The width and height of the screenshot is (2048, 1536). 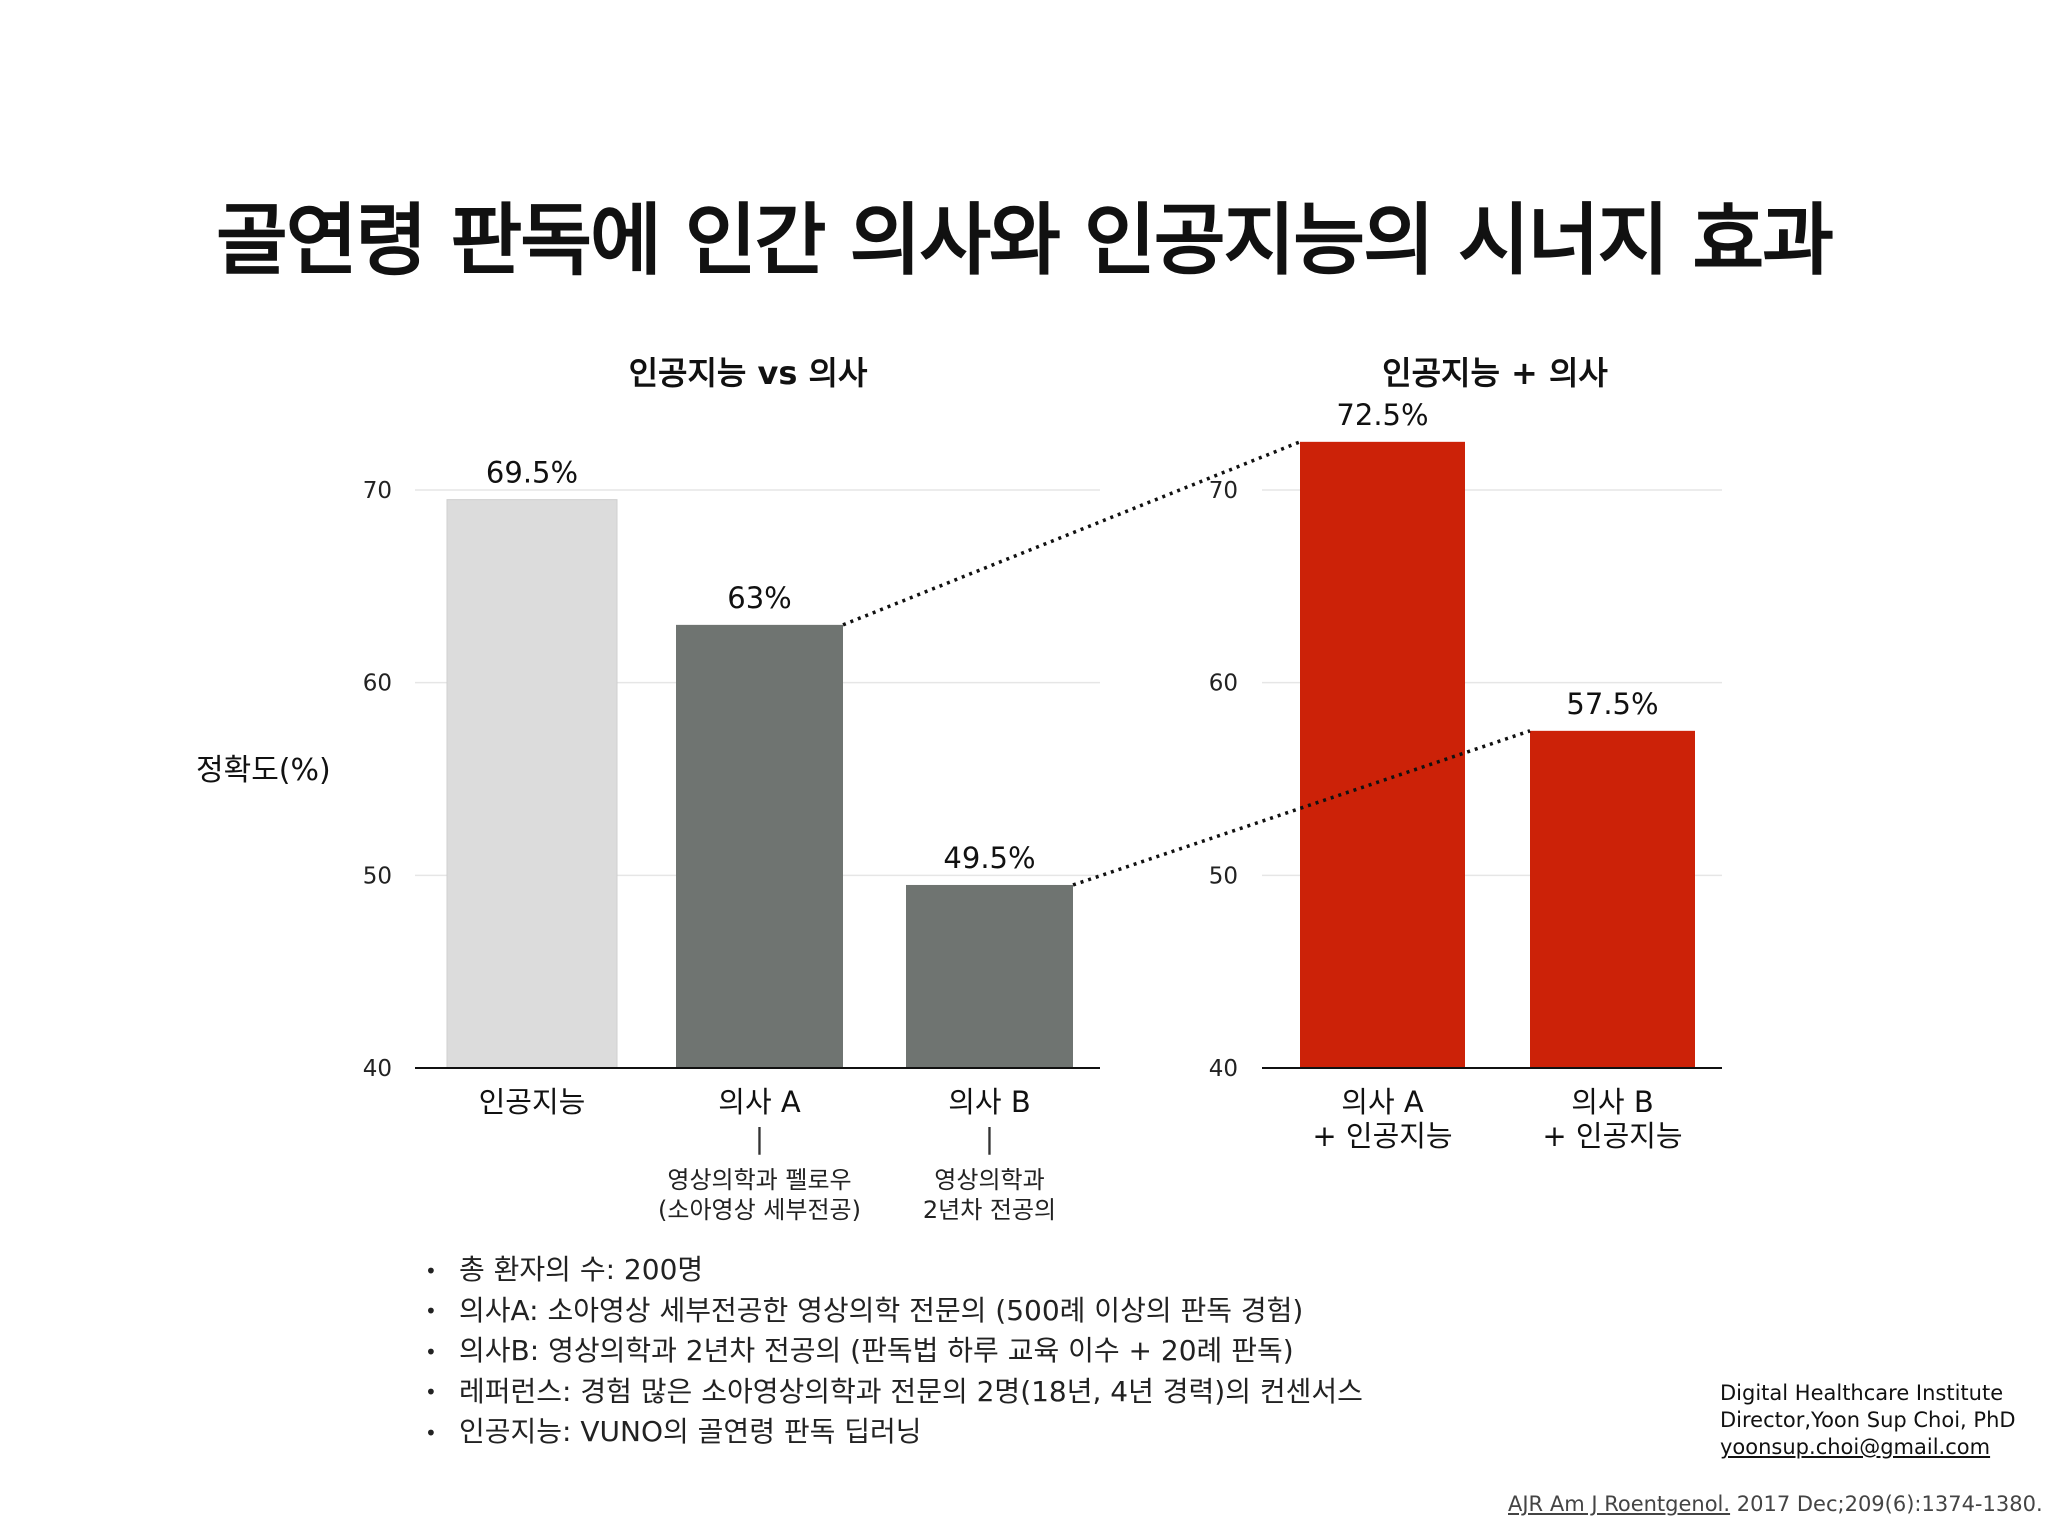 What do you see at coordinates (748, 373) in the screenshot?
I see `chart-title: 인공지능 vs 의사` at bounding box center [748, 373].